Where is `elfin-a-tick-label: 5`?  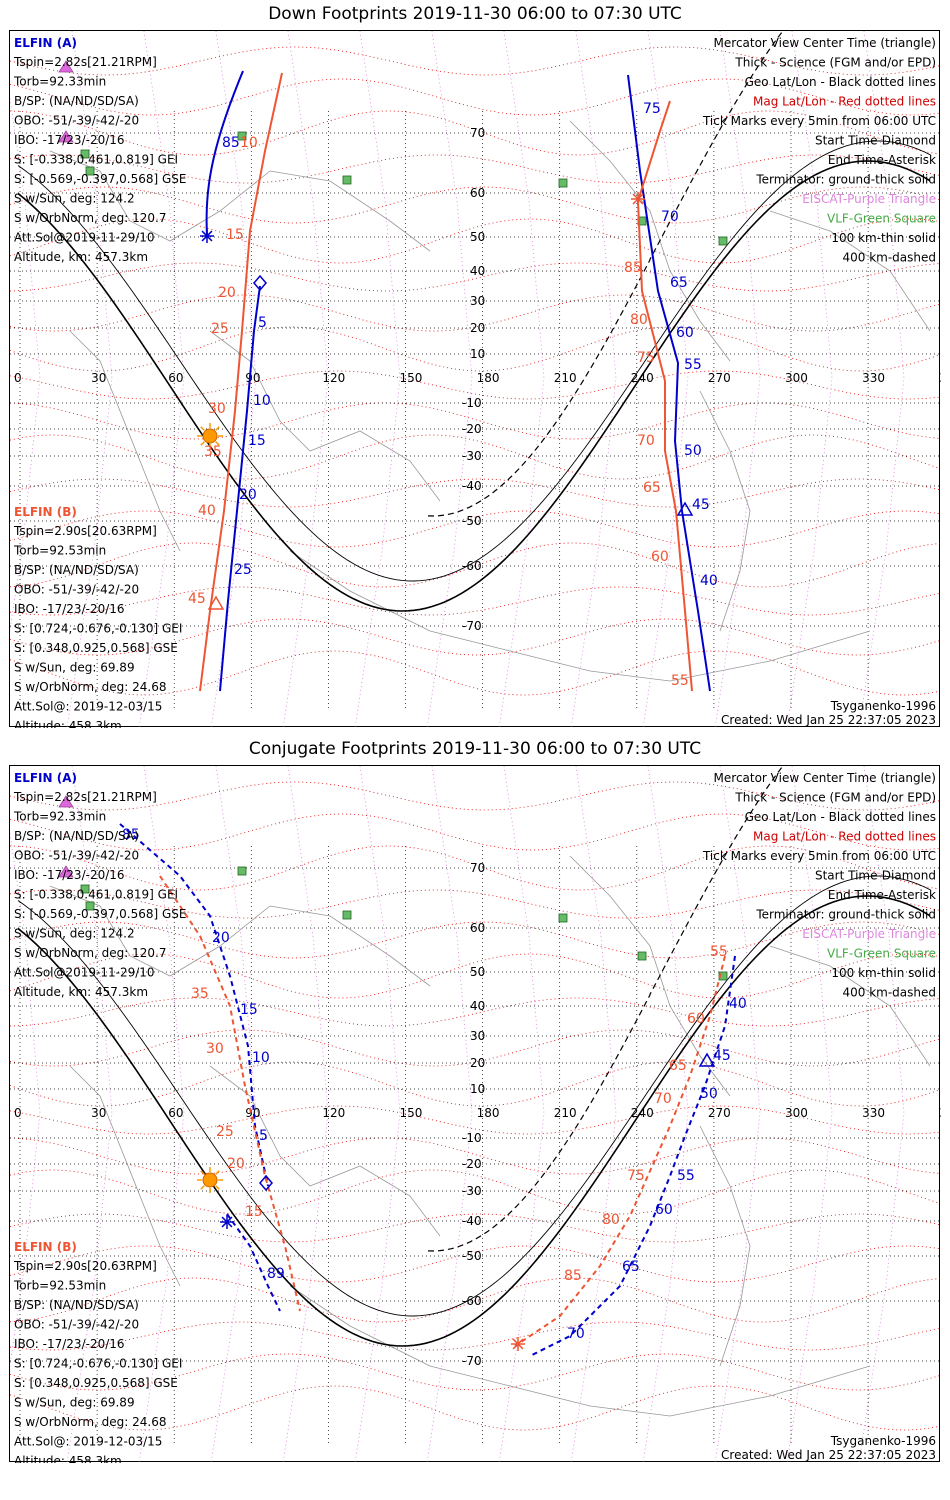 elfin-a-tick-label: 5 is located at coordinates (263, 1136).